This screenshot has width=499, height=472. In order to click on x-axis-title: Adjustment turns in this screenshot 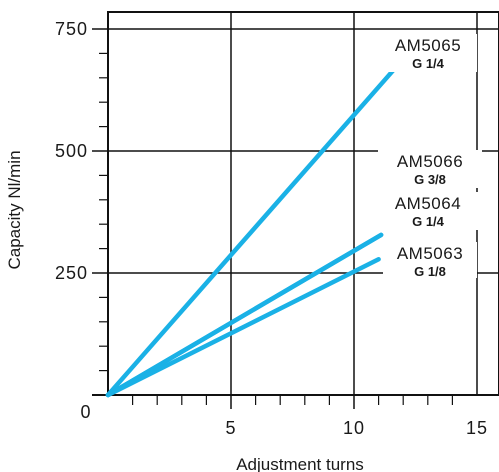, I will do `click(300, 463)`.